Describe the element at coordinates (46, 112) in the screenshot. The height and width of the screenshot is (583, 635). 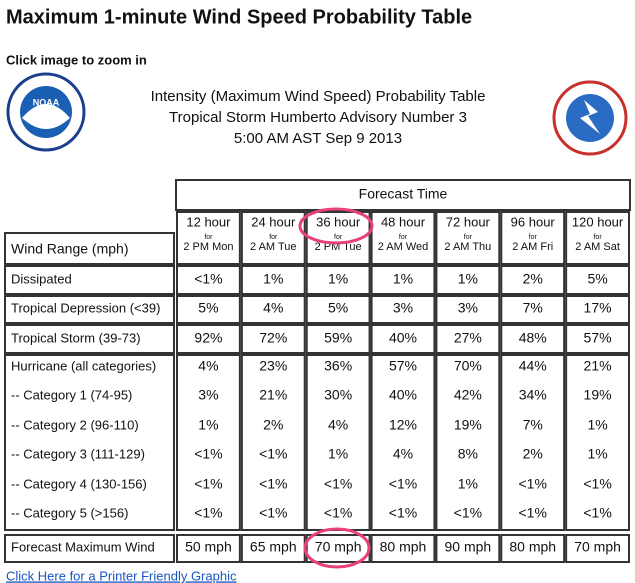
I see `noaa-logo: NOAA` at that location.